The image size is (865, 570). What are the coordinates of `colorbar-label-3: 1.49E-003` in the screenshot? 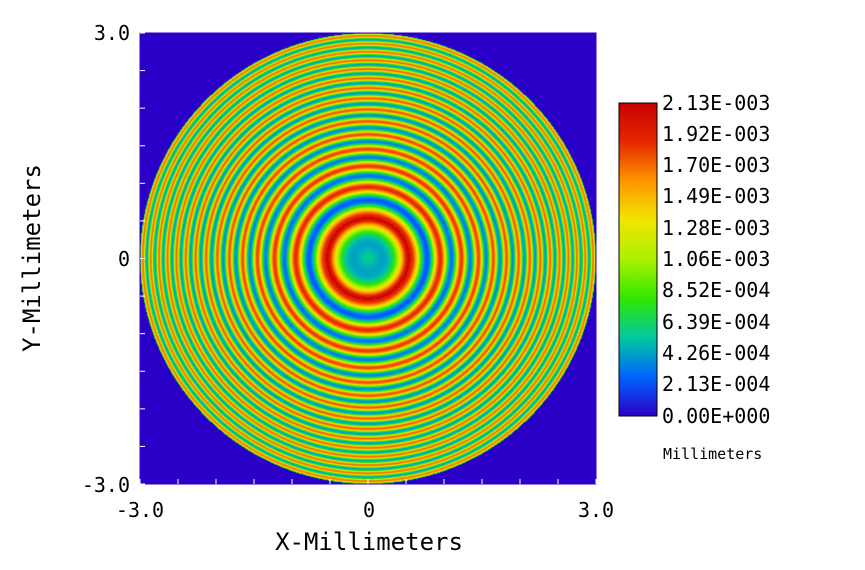 It's located at (716, 196).